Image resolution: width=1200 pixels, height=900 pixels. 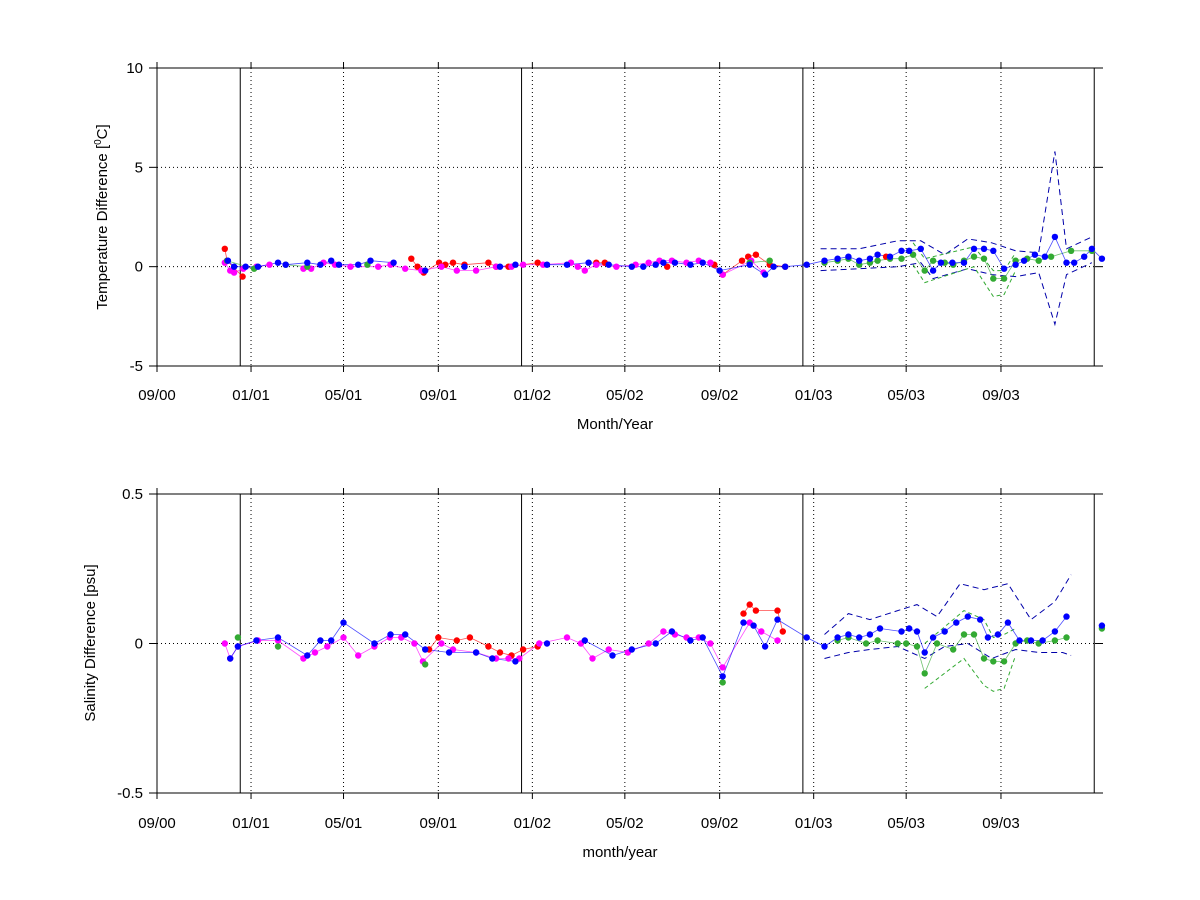 What do you see at coordinates (240, 265) in the screenshot?
I see `temperature-series-line` at bounding box center [240, 265].